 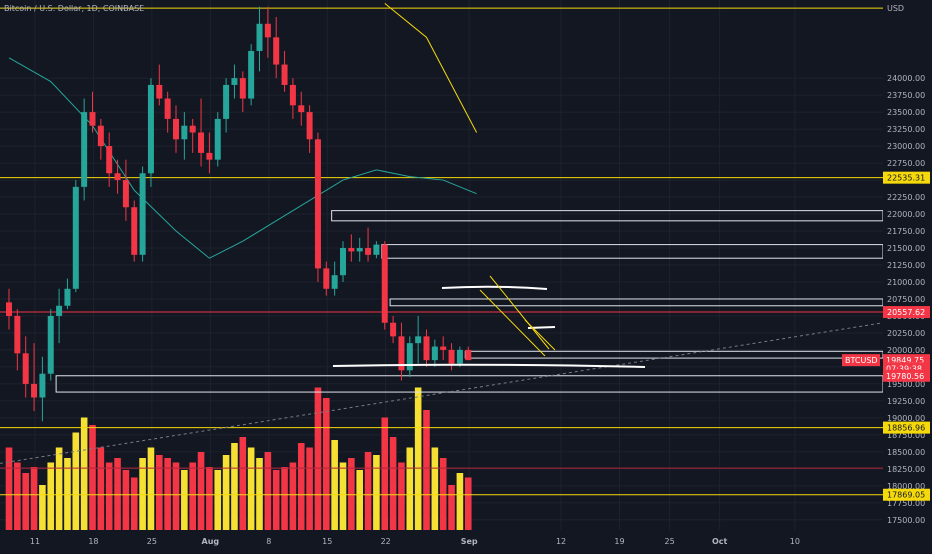 What do you see at coordinates (906, 520) in the screenshot?
I see `price-tick-label: 17500.00` at bounding box center [906, 520].